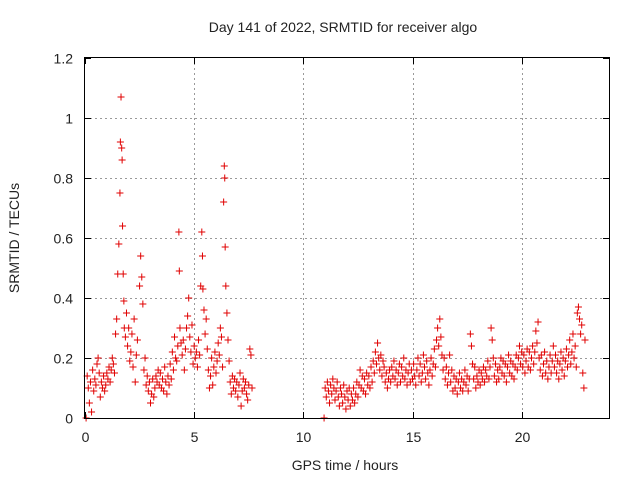  What do you see at coordinates (414, 437) in the screenshot?
I see `x-tick-label: 15` at bounding box center [414, 437].